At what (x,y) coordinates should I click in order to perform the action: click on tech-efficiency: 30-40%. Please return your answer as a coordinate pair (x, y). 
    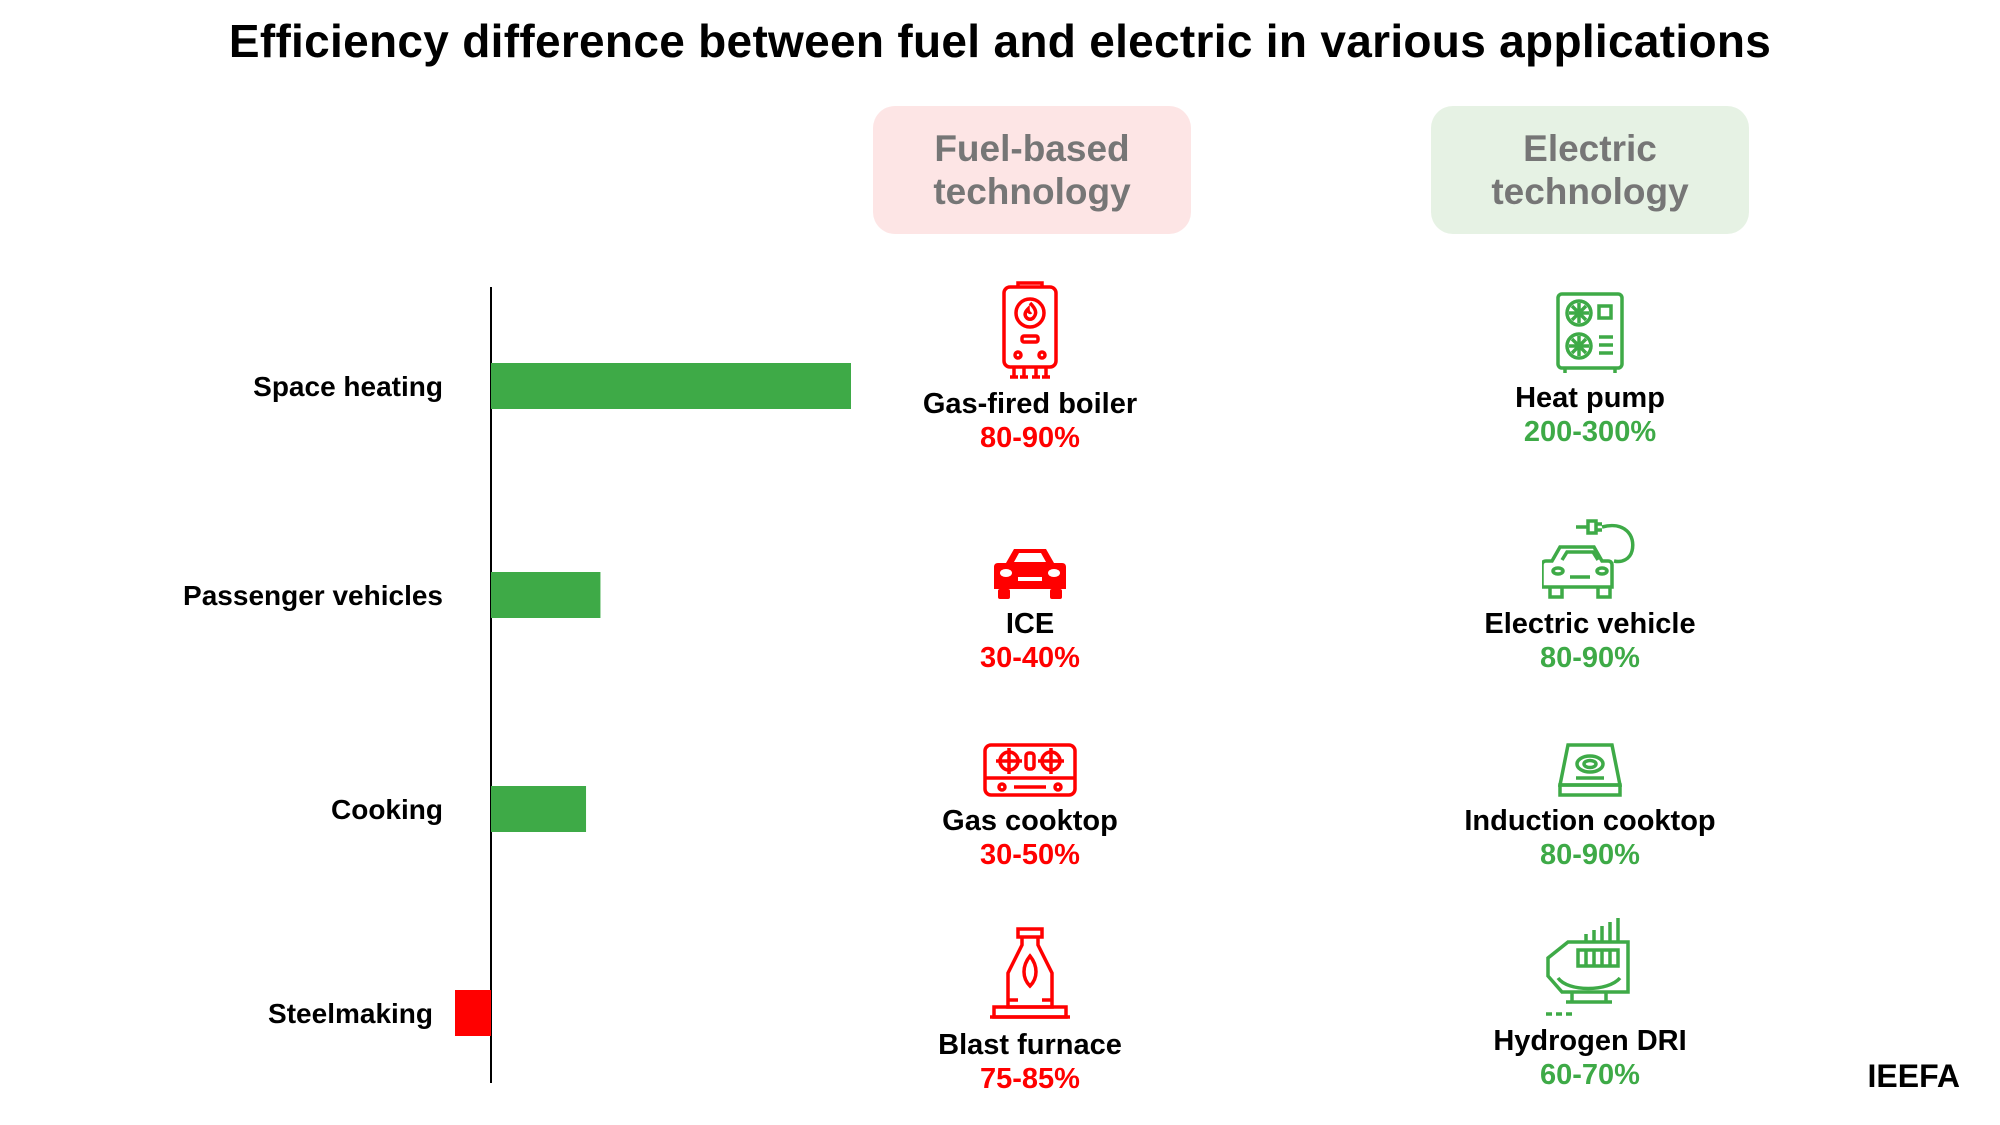
    Looking at the image, I should click on (1030, 658).